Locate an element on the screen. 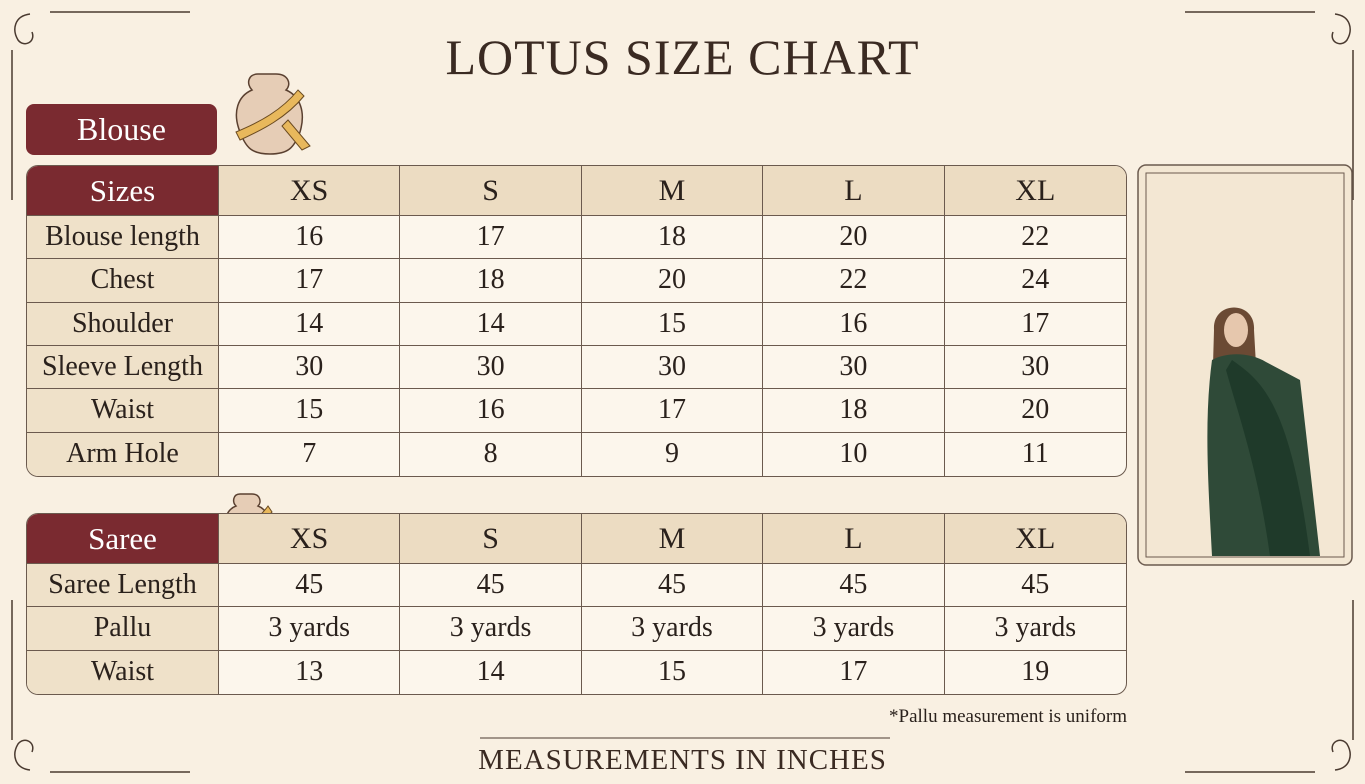 This screenshot has height=784, width=1365. row-label: Arm Hole is located at coordinates (123, 454).